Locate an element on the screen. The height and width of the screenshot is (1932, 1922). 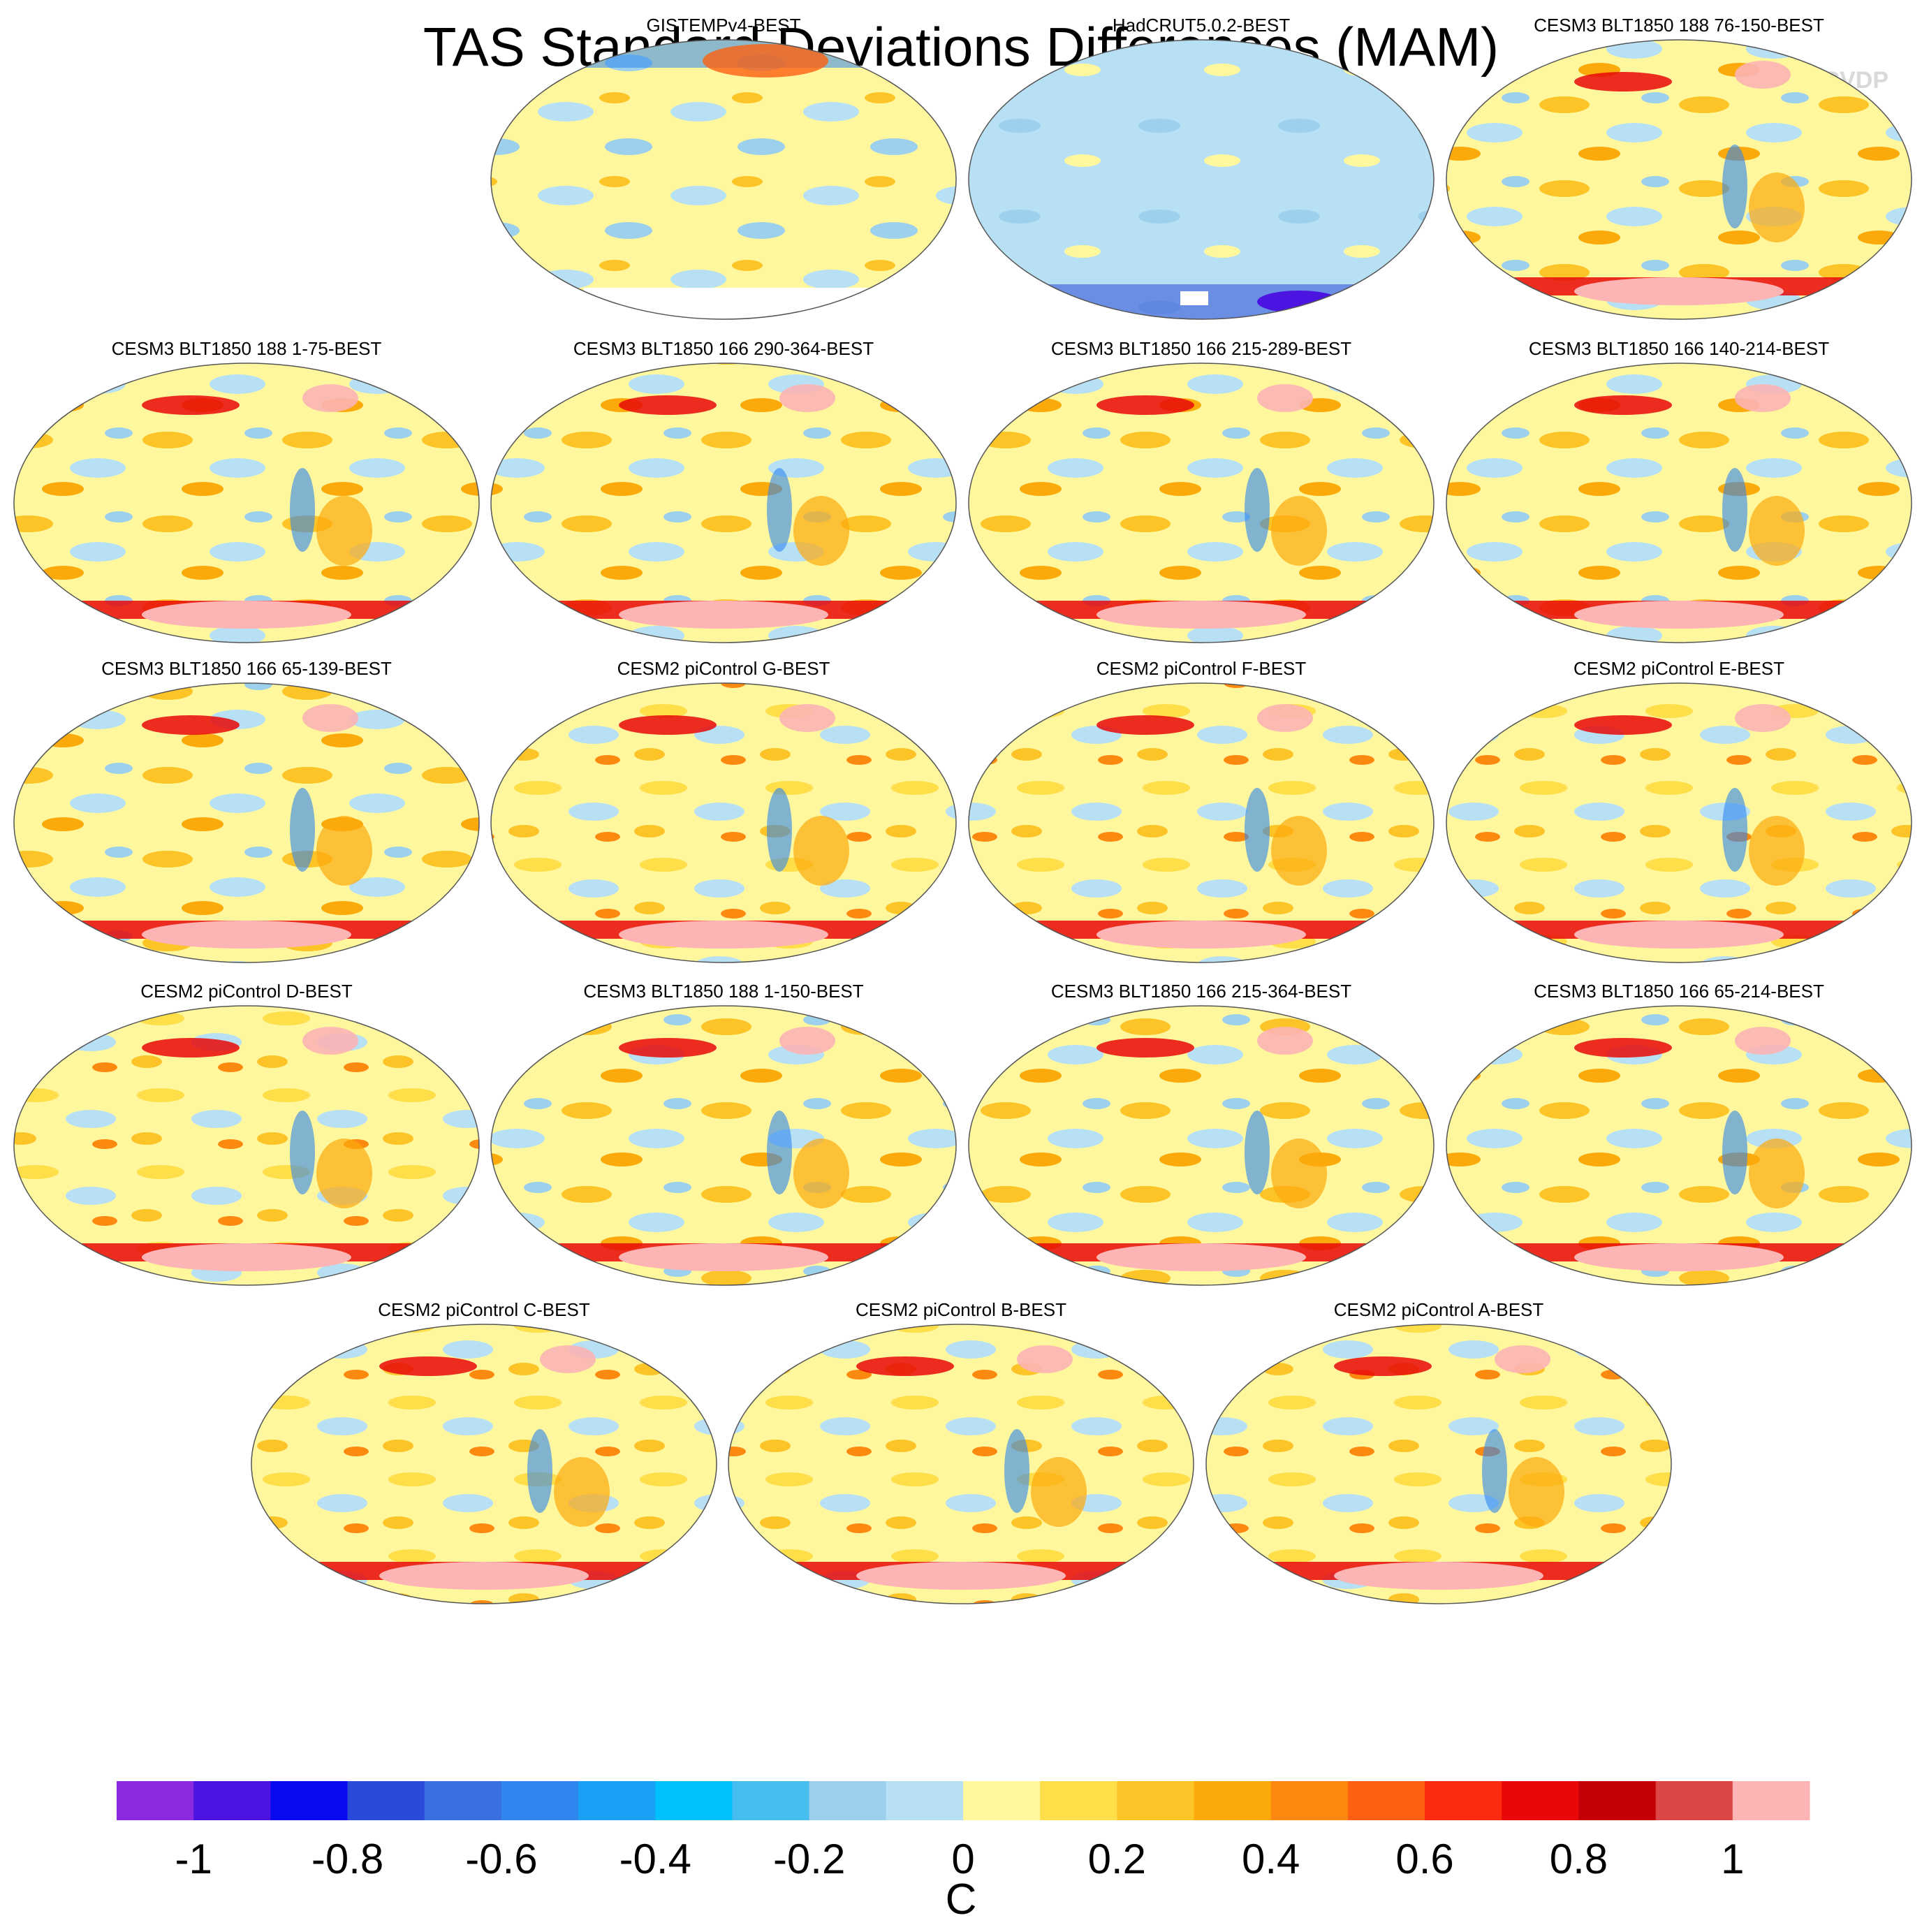
colorbar-tick-label: 0.4 is located at coordinates (1271, 1859).